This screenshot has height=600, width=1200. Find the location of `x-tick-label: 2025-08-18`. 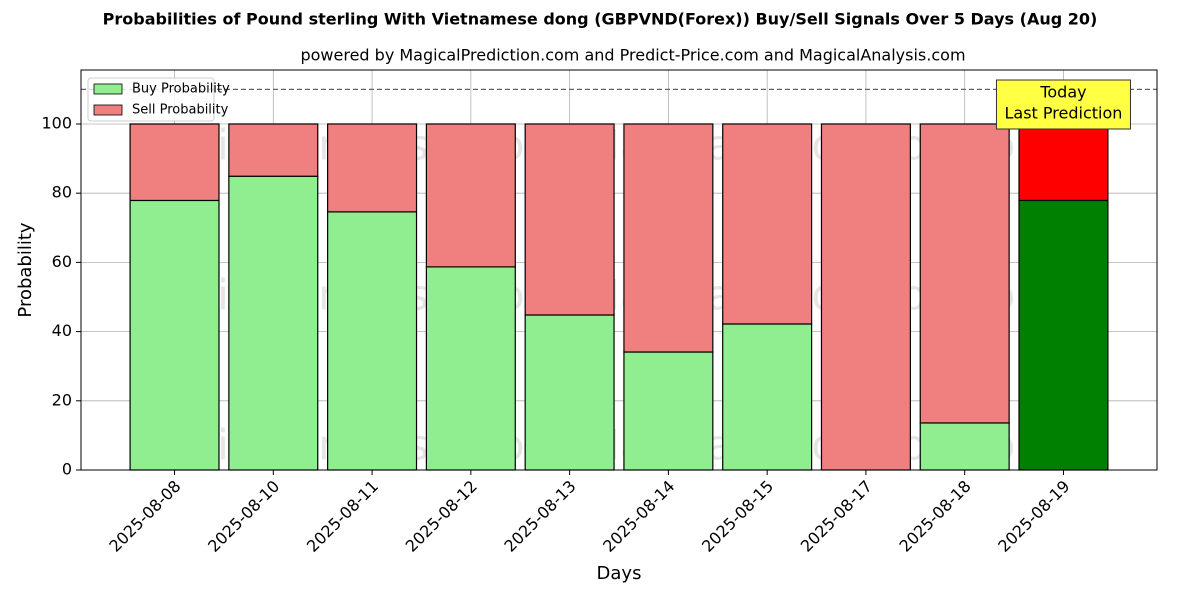

x-tick-label: 2025-08-18 is located at coordinates (935, 516).